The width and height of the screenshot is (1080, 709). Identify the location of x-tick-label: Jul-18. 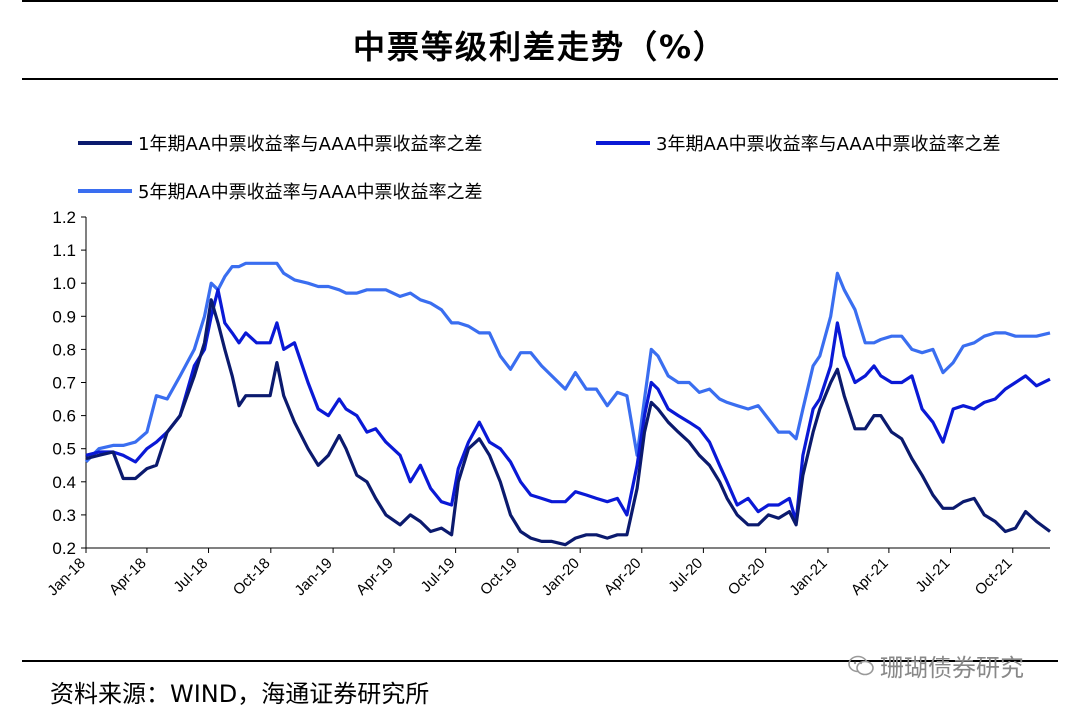
(190, 575).